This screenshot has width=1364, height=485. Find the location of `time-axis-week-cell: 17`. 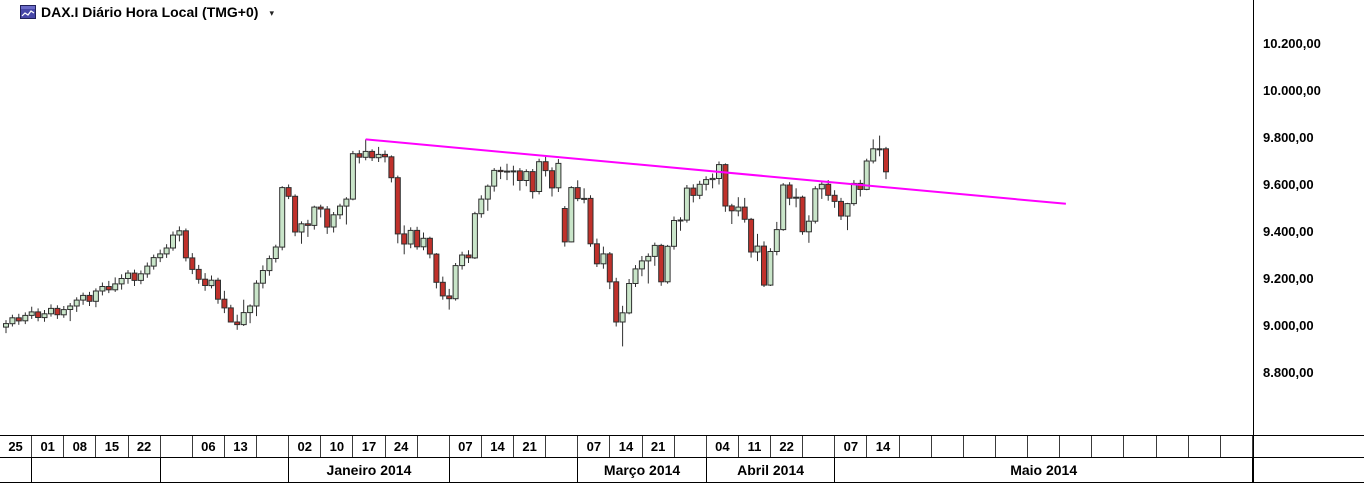

time-axis-week-cell: 17 is located at coordinates (369, 446).